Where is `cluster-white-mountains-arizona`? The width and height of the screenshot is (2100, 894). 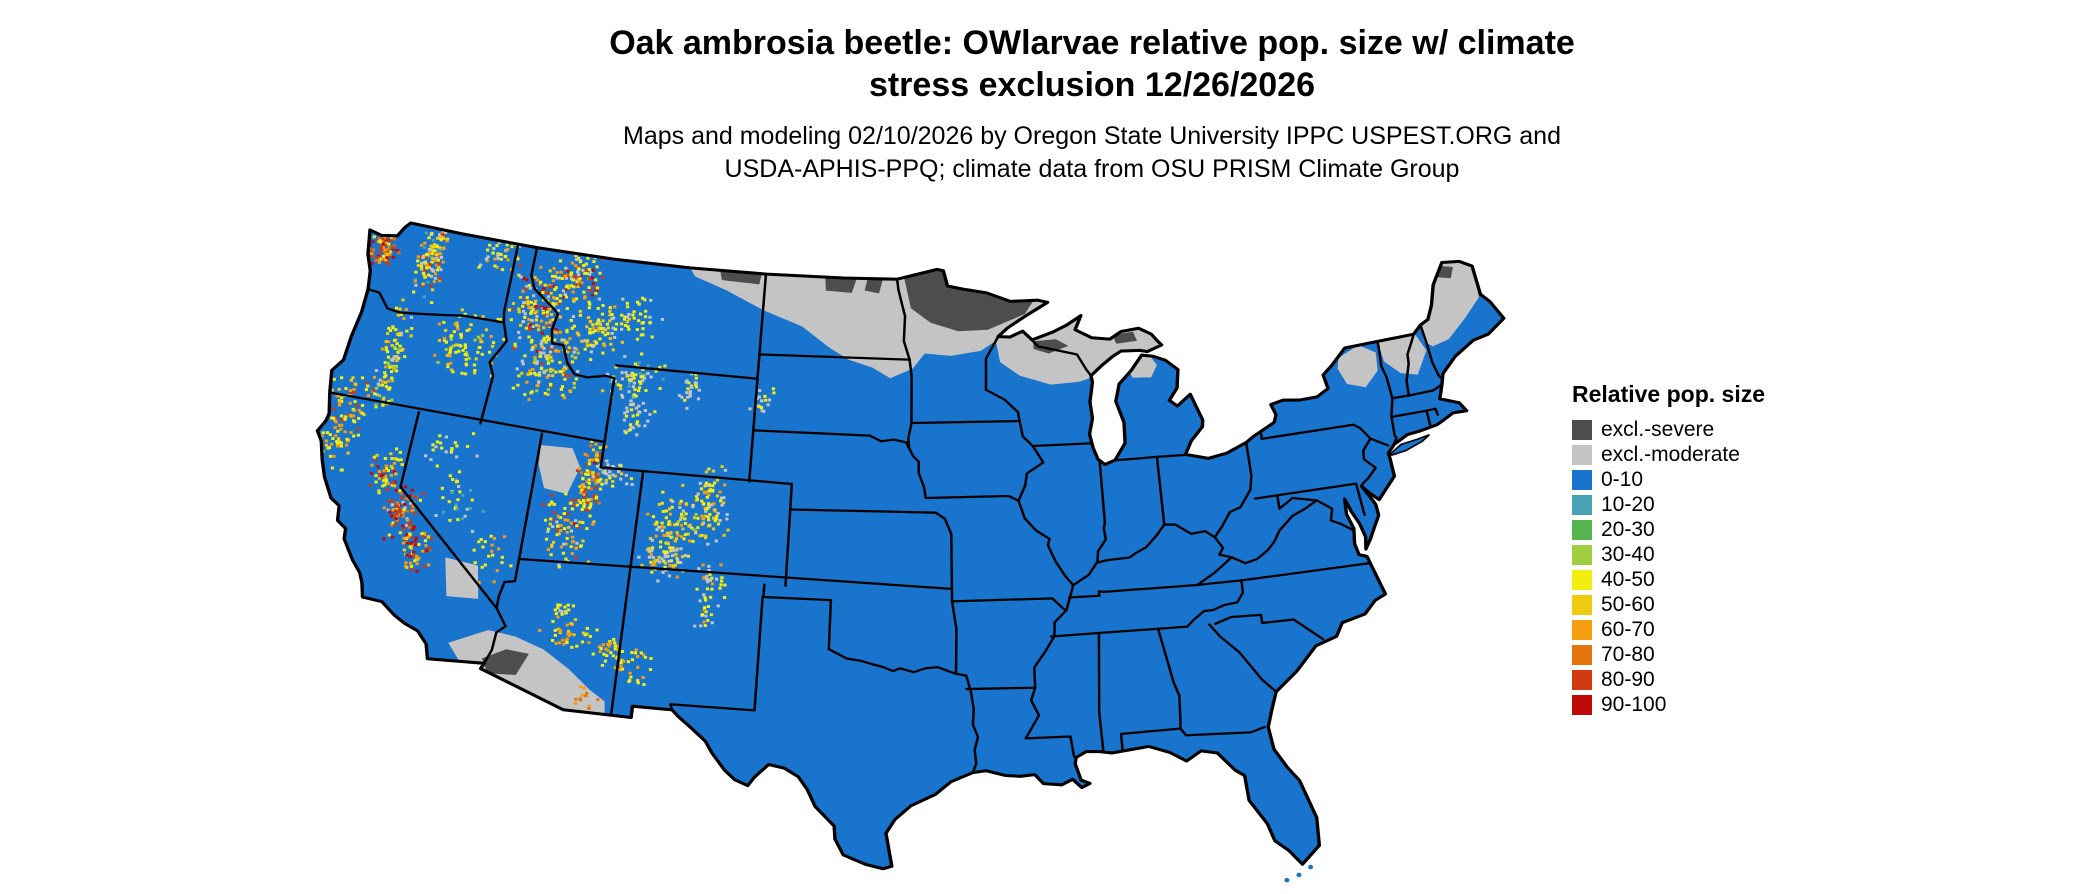
cluster-white-mountains-arizona is located at coordinates (605, 652).